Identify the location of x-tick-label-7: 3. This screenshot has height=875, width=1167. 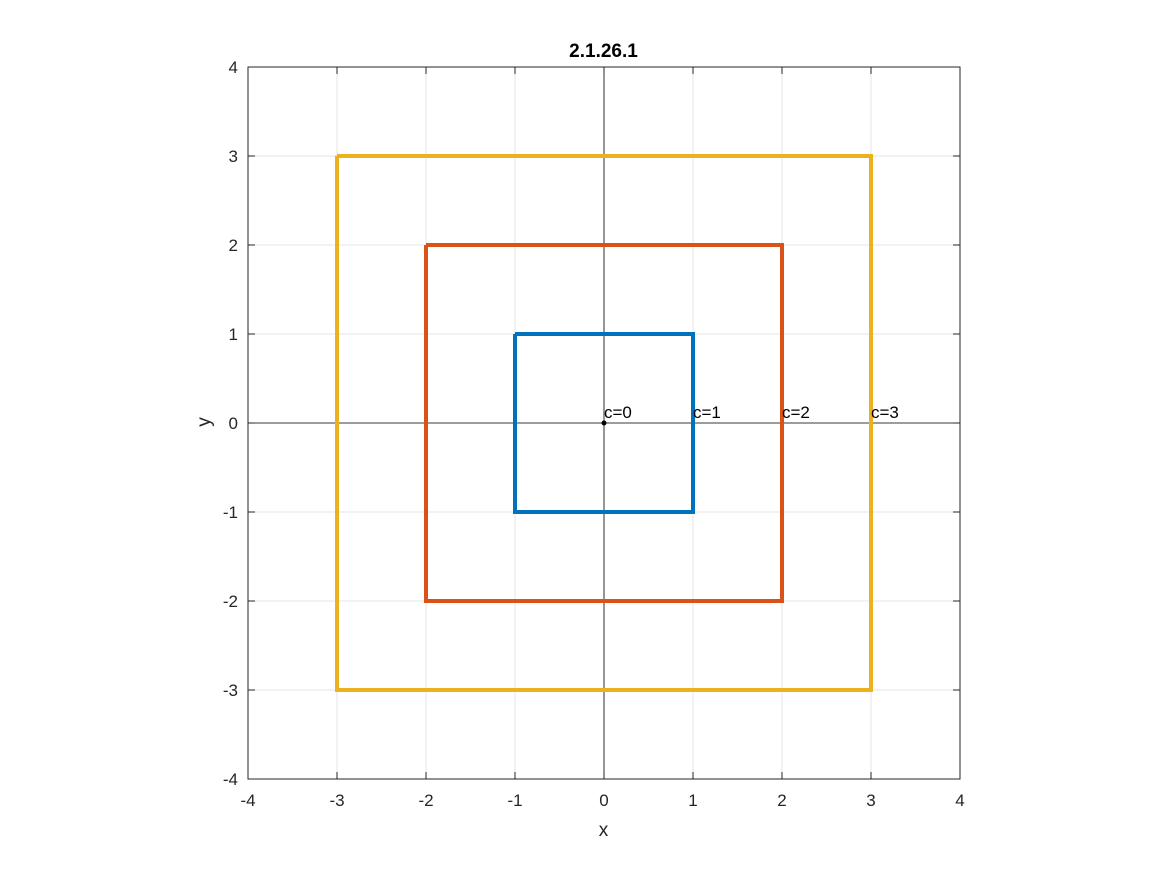
(870, 800).